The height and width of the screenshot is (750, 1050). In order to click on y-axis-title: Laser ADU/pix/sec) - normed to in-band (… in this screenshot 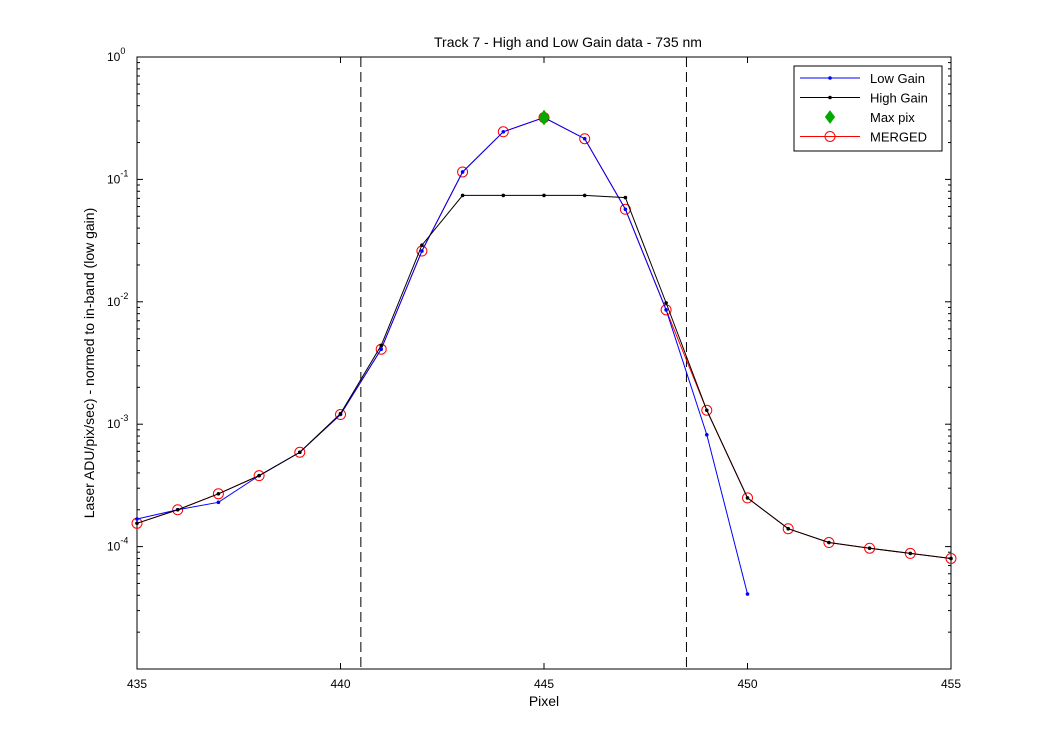, I will do `click(89, 363)`.